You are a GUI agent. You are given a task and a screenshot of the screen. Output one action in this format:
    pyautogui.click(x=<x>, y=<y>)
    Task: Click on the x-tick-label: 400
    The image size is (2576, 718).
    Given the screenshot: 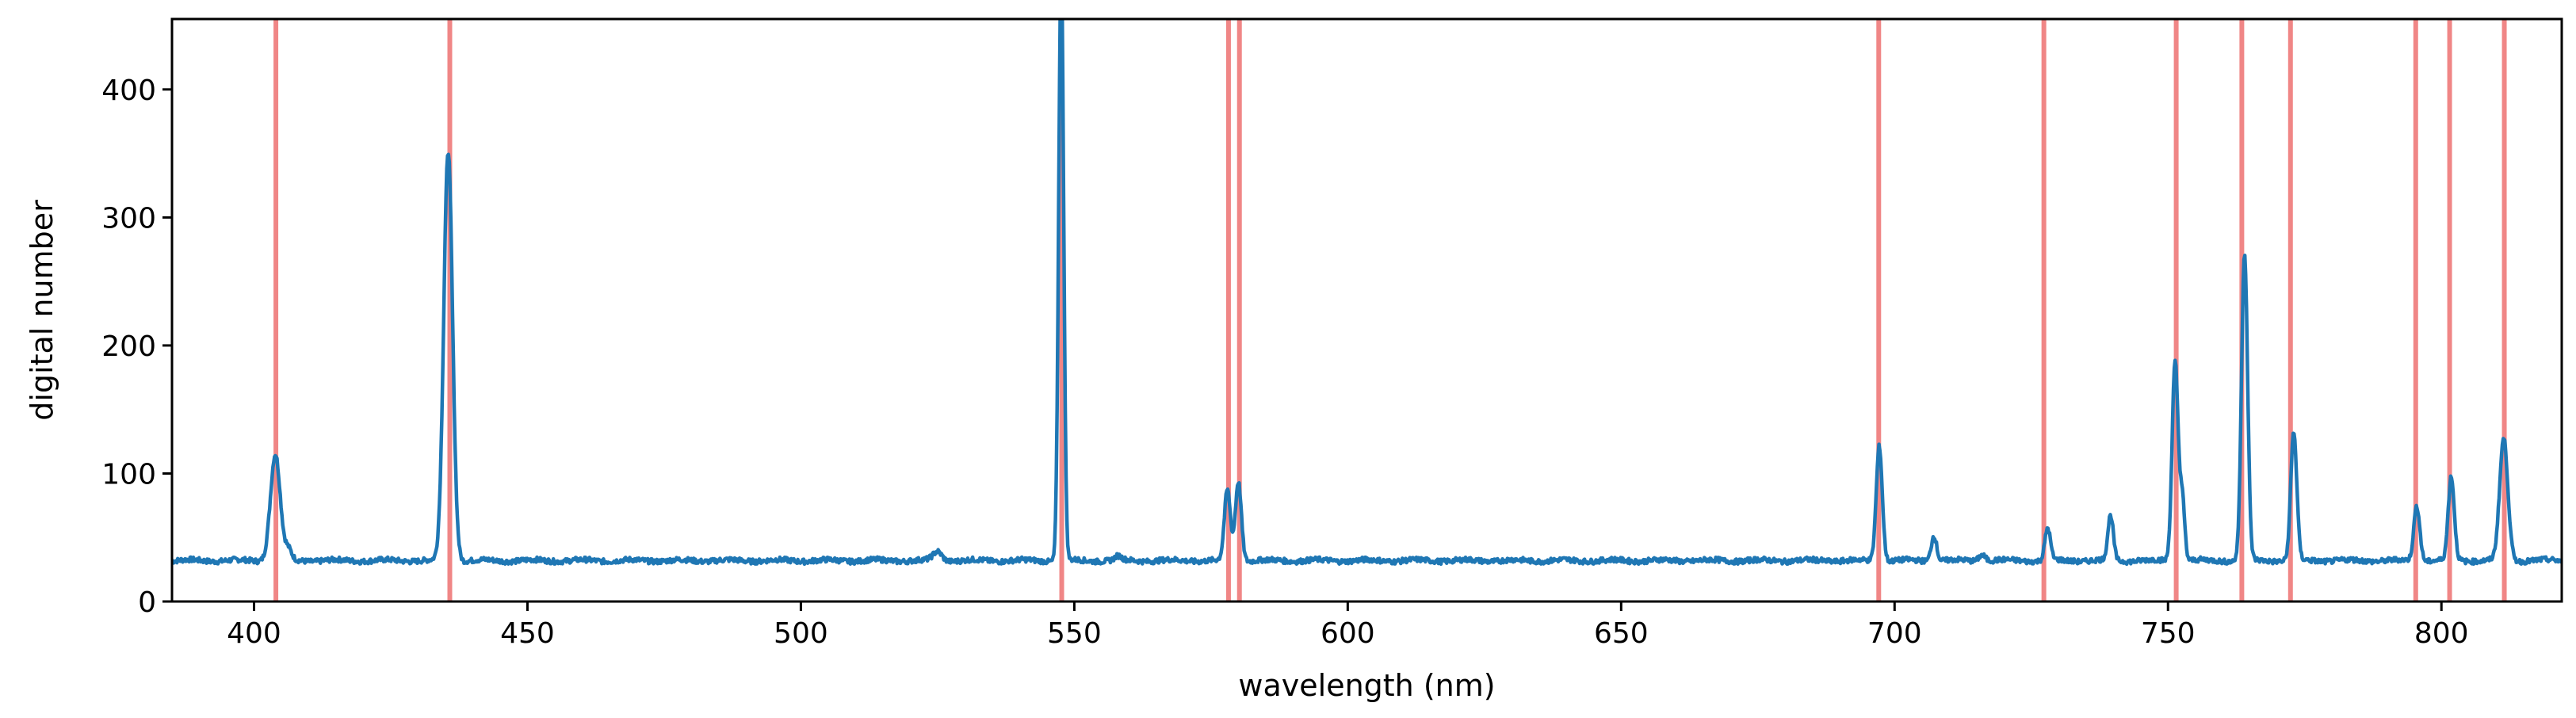 What is the action you would take?
    pyautogui.click(x=254, y=633)
    